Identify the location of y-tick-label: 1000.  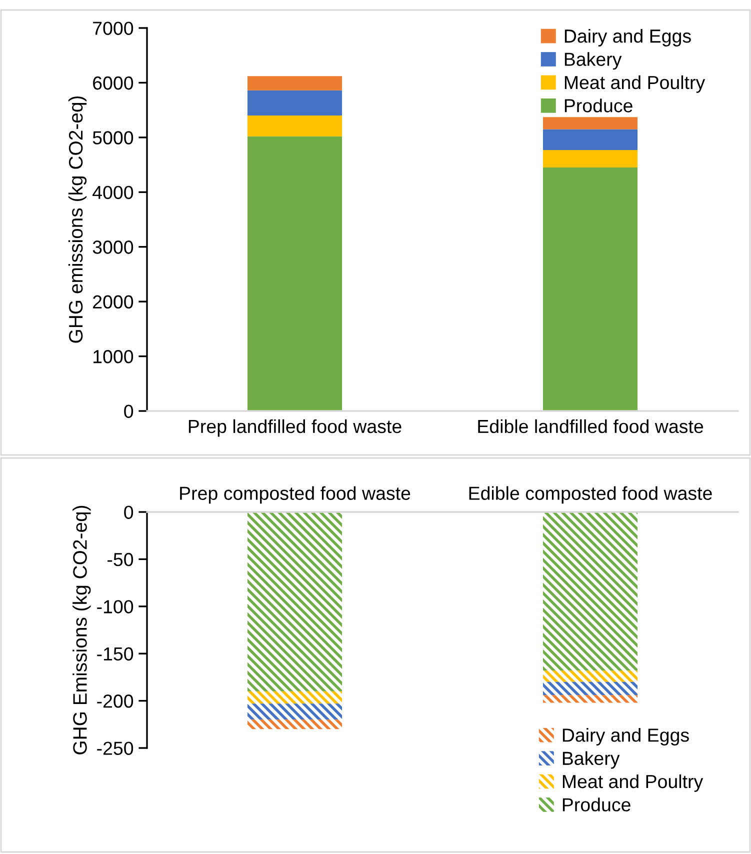
(114, 357).